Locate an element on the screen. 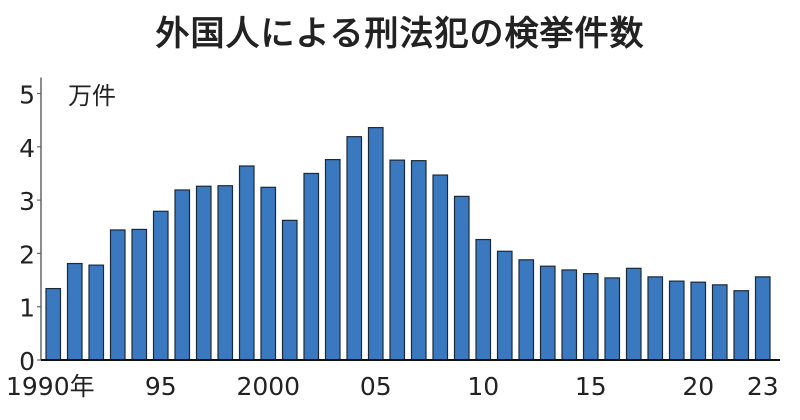 This screenshot has width=800, height=420. bar-2014 is located at coordinates (569, 315).